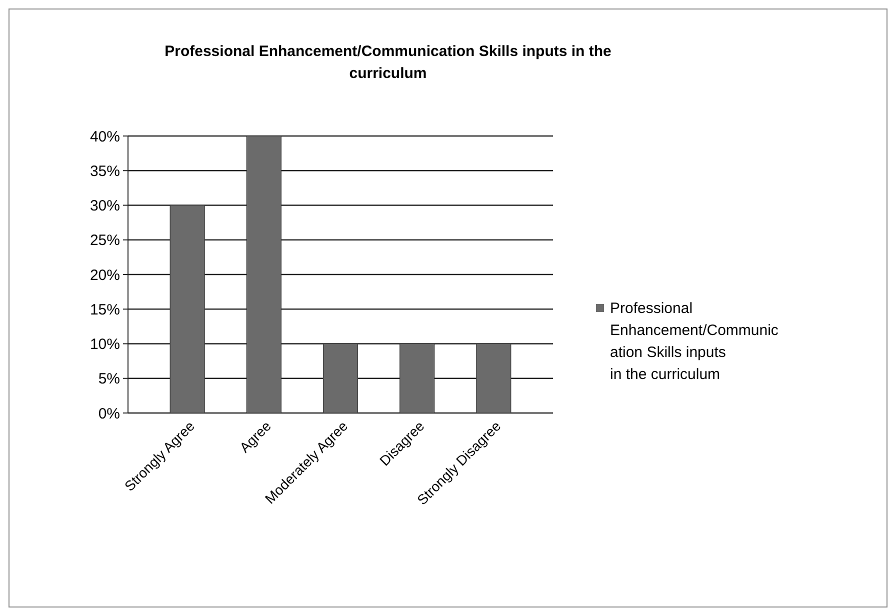 This screenshot has height=615, width=895. What do you see at coordinates (694, 341) in the screenshot?
I see `legend-label: Professional Enhancement/Communication Skills inputs in the curriculum` at bounding box center [694, 341].